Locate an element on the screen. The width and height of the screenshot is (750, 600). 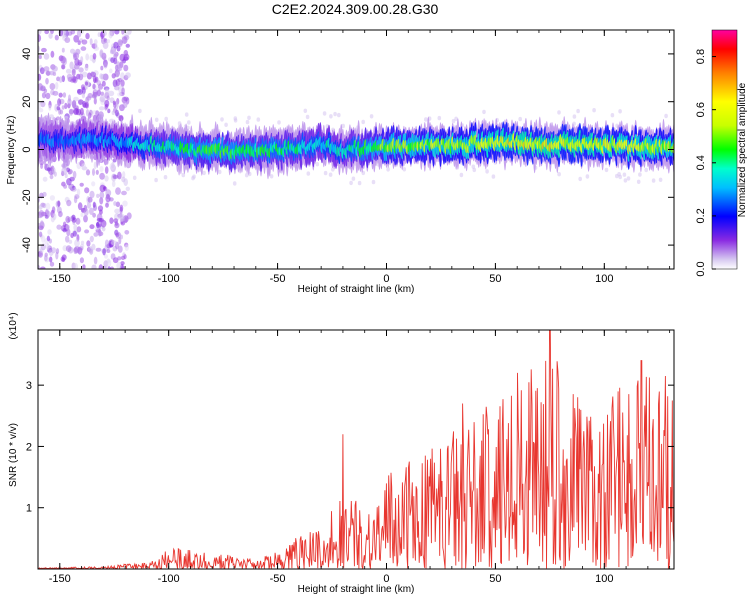
colorbar-label: Normalized spectral amplitude is located at coordinates (742, 149).